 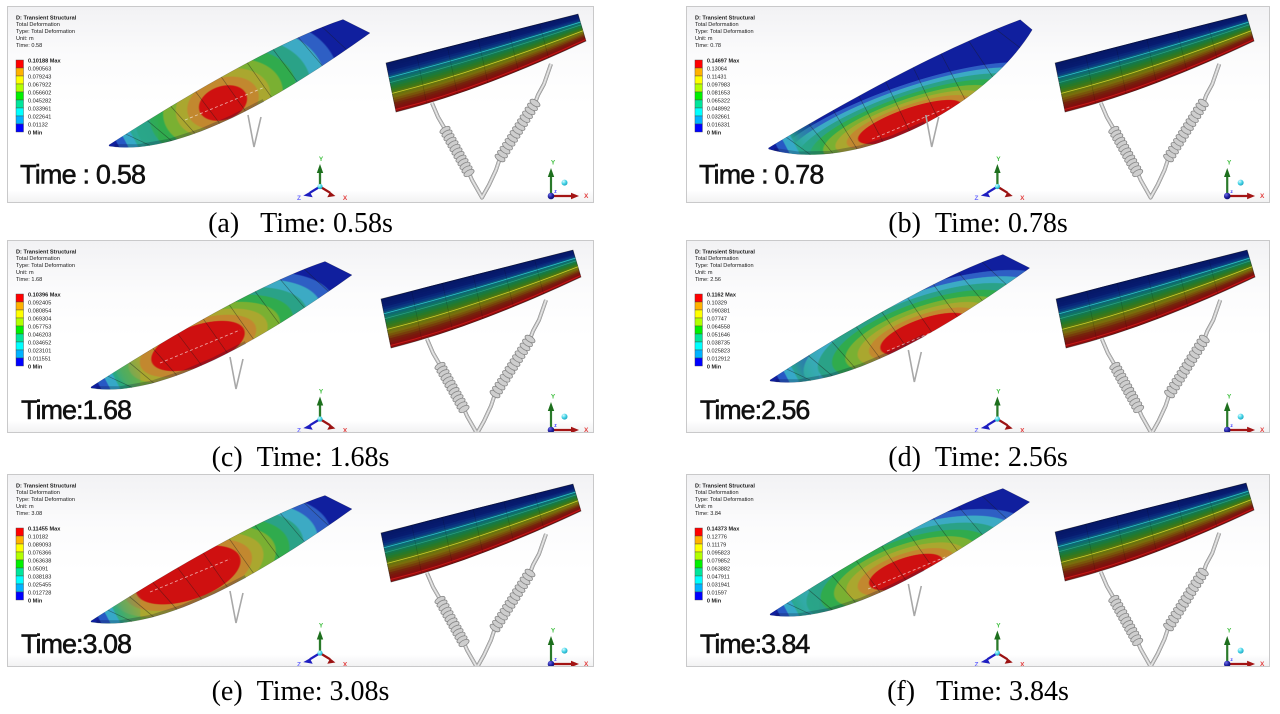 I want to click on svg-text: 0.023101, so click(x=39, y=352).